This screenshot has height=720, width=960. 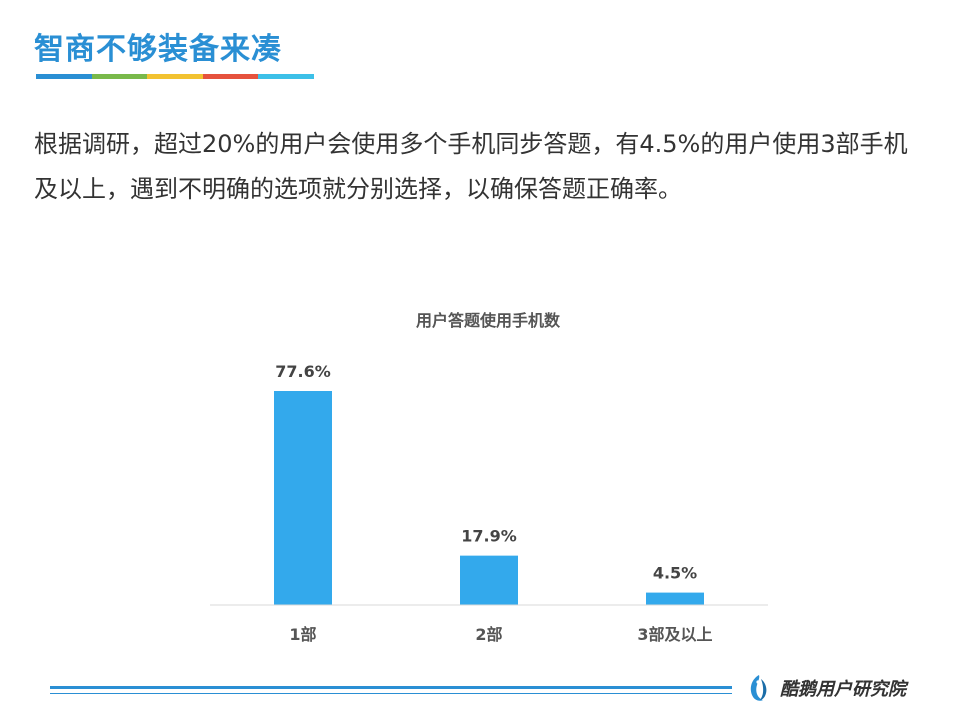 What do you see at coordinates (488, 320) in the screenshot?
I see `chart-title: 用户答题使用手机数` at bounding box center [488, 320].